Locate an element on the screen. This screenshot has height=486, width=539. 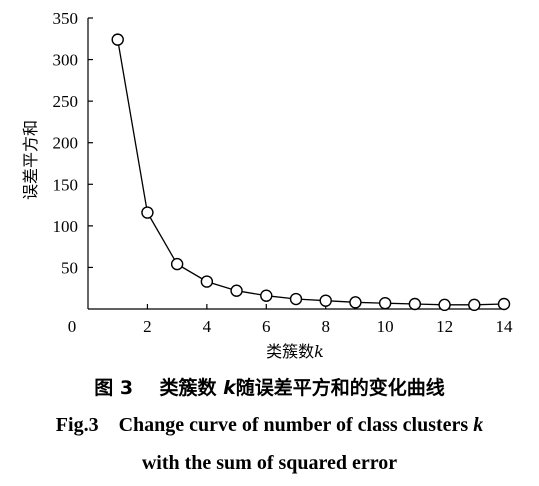
y-tick-label: 250 is located at coordinates (66, 101).